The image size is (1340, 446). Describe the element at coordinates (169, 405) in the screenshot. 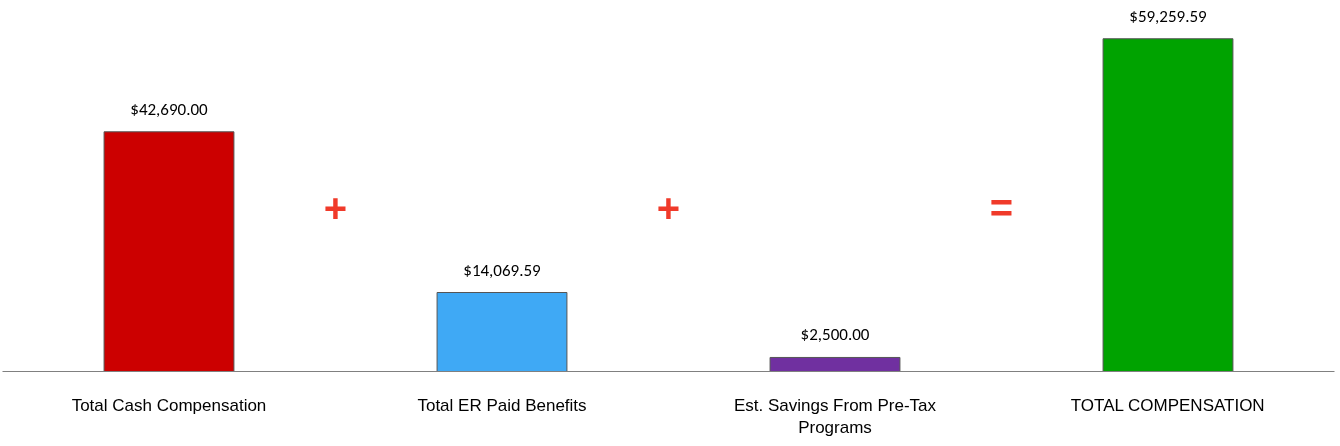

I see `x-tick-label: Total Cash Compensation` at that location.